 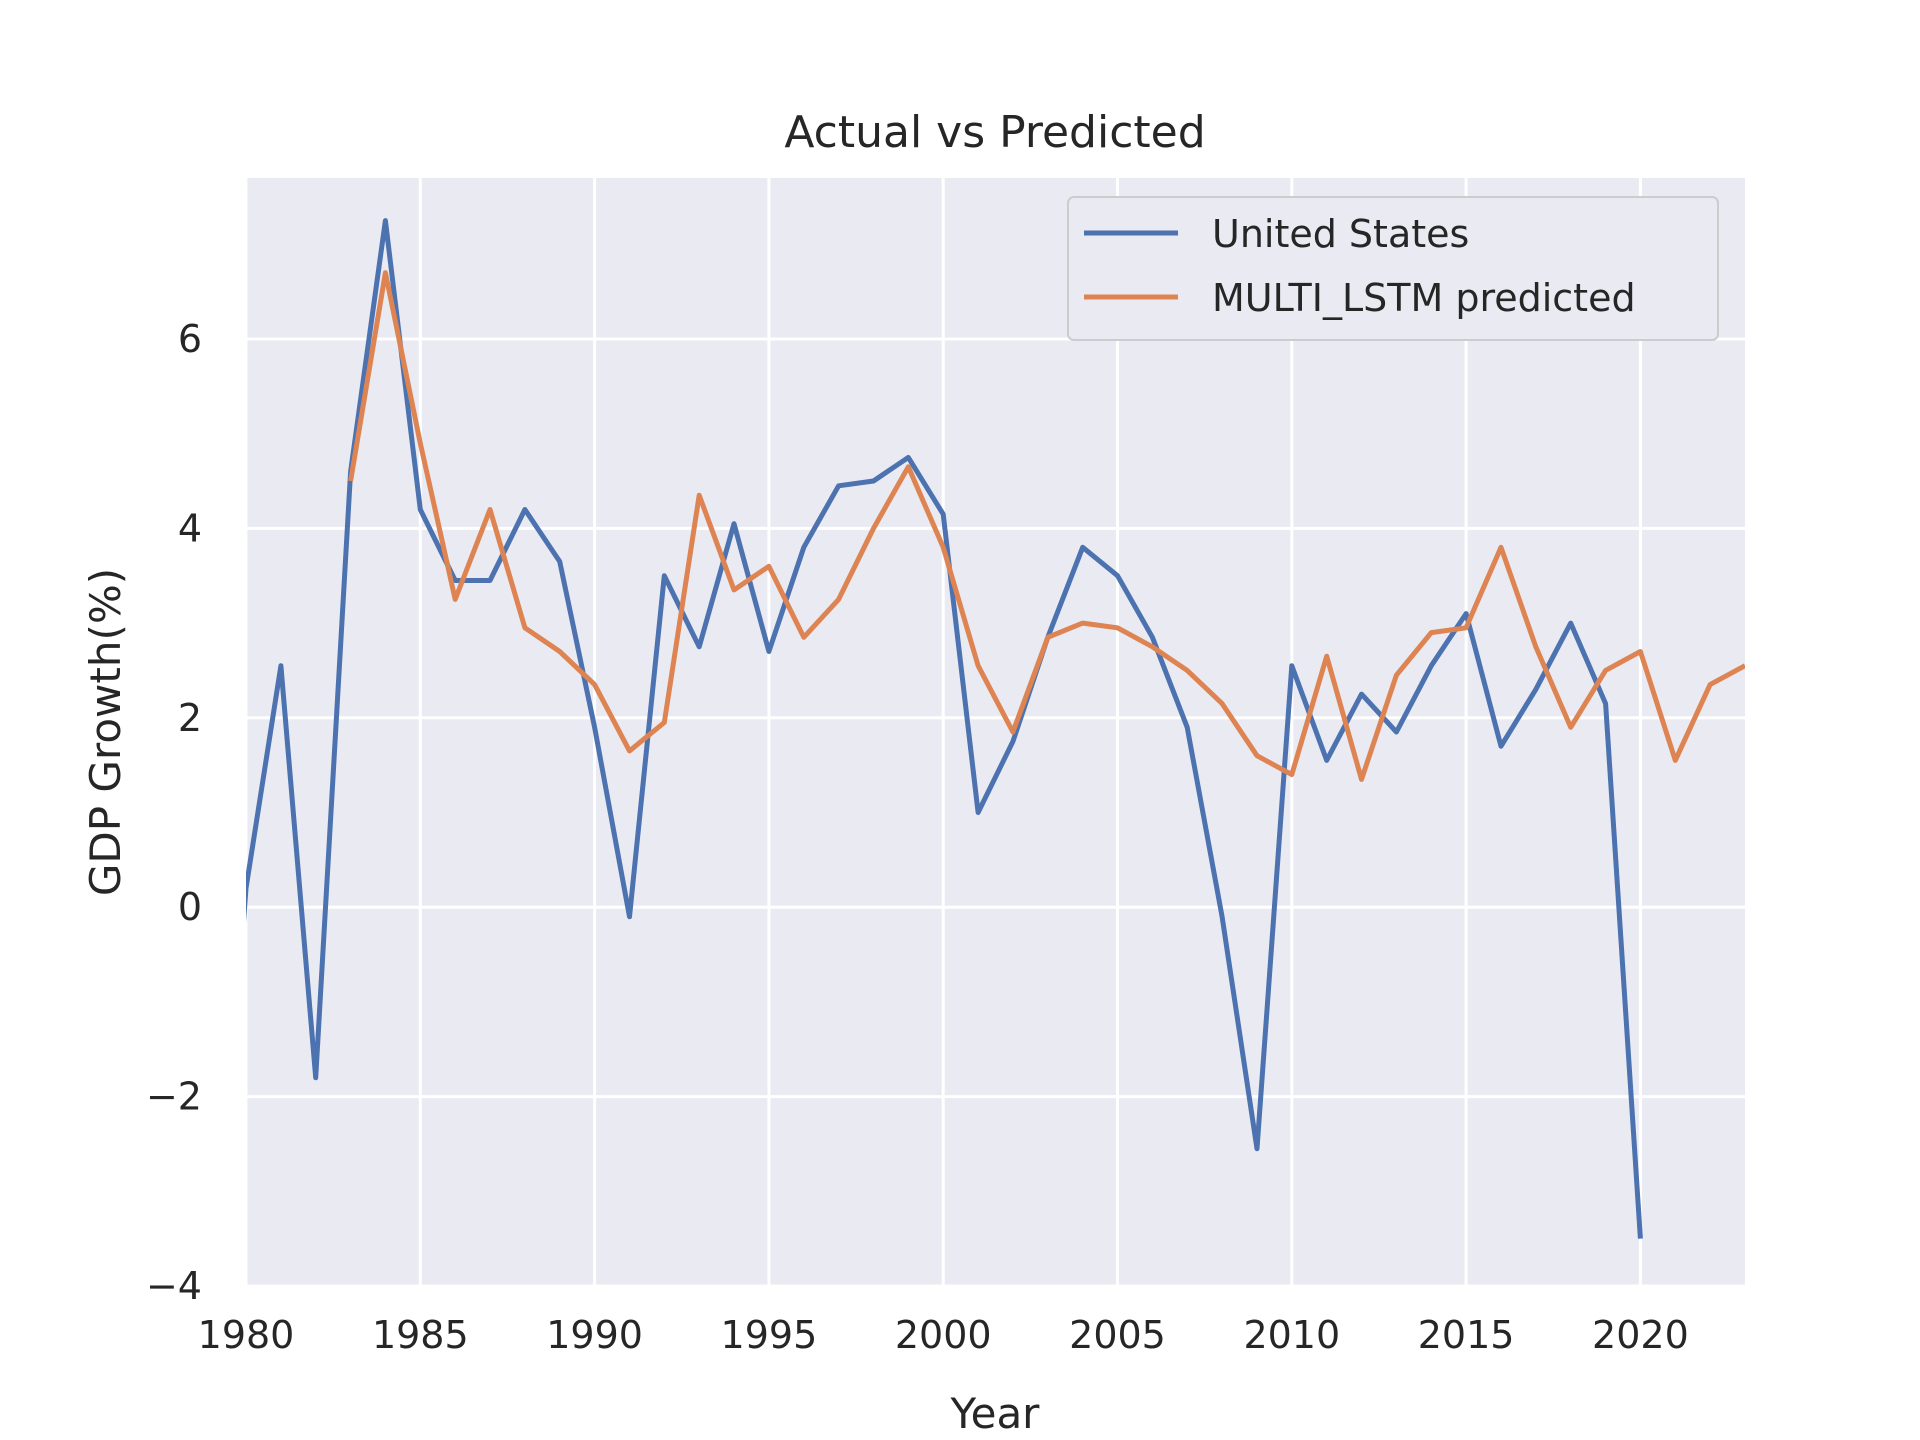 I want to click on x-tick-label: 1980, so click(x=246, y=1335).